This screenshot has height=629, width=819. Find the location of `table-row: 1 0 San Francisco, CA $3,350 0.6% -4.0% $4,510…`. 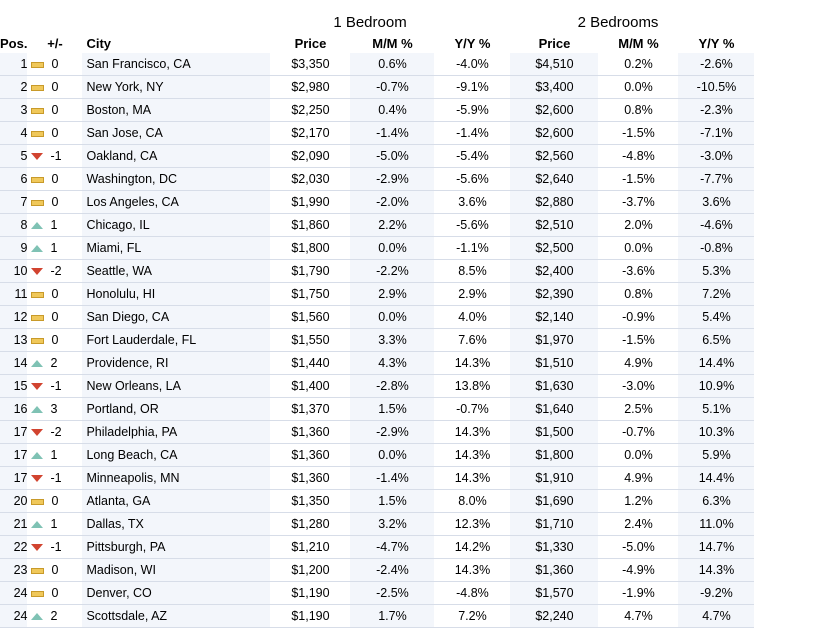

table-row: 1 0 San Francisco, CA $3,350 0.6% -4.0% $4,510… is located at coordinates (377, 64).